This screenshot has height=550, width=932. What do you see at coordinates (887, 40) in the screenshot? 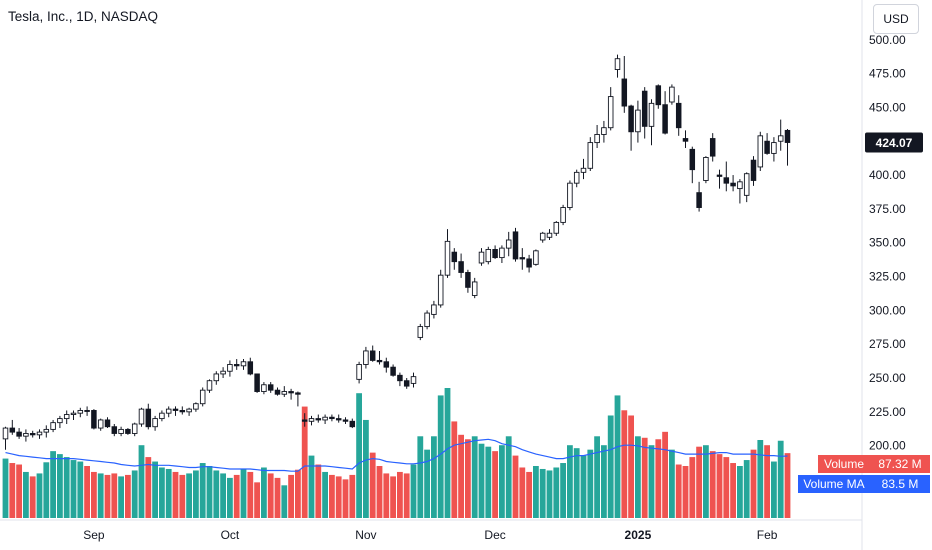
I see `price-tick-label: 500.00` at bounding box center [887, 40].